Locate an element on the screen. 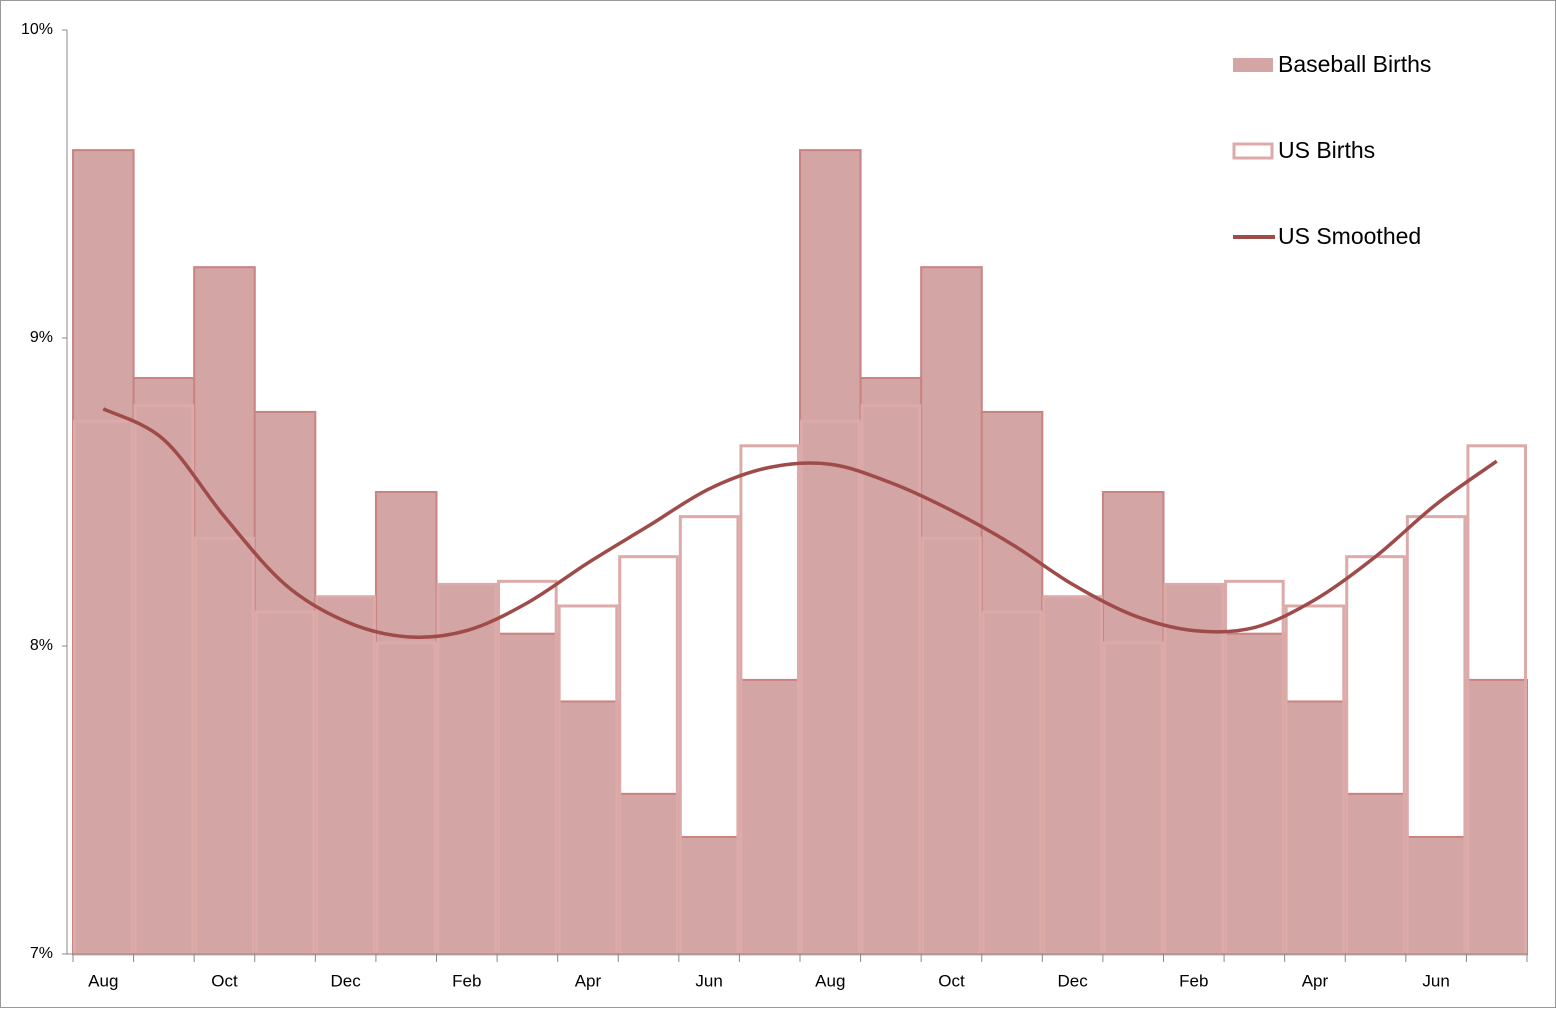  legend-label: Baseball Births is located at coordinates (1354, 64).